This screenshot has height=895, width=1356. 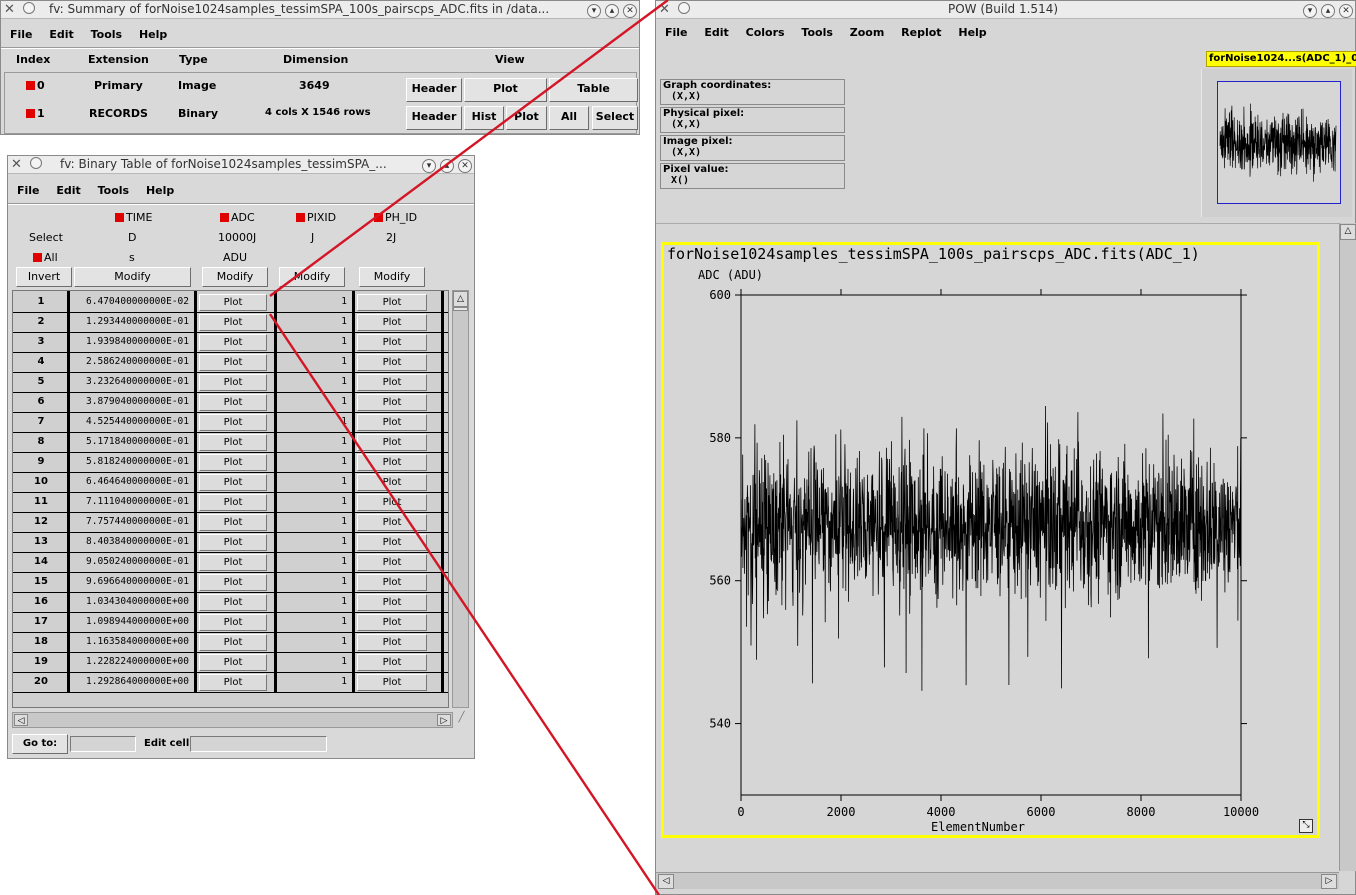 What do you see at coordinates (505, 90) in the screenshot?
I see `row0-plot-button: Plot` at bounding box center [505, 90].